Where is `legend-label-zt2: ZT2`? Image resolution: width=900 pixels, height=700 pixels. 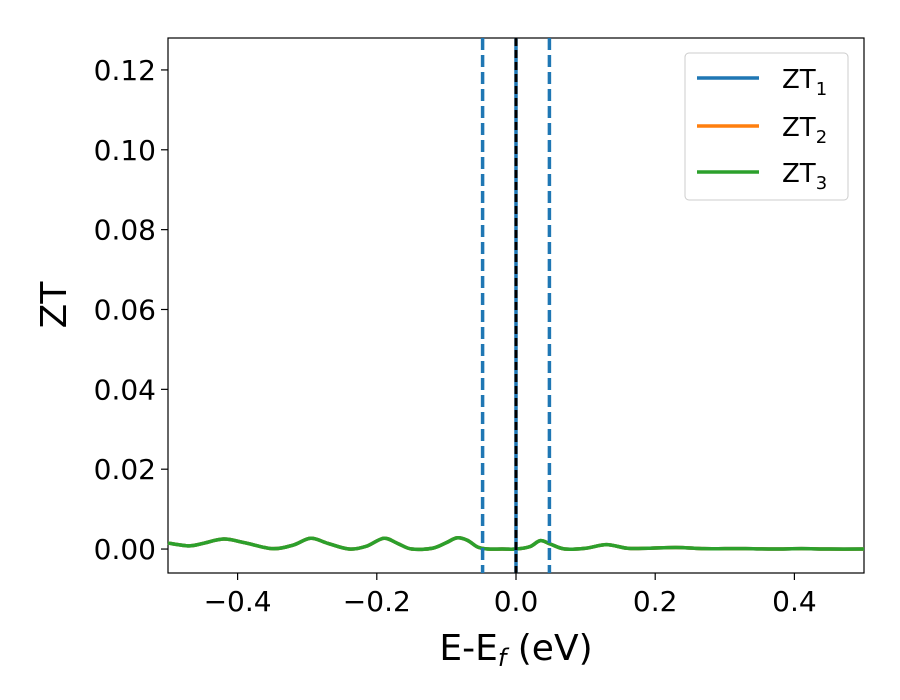 legend-label-zt2: ZT2 is located at coordinates (804, 130).